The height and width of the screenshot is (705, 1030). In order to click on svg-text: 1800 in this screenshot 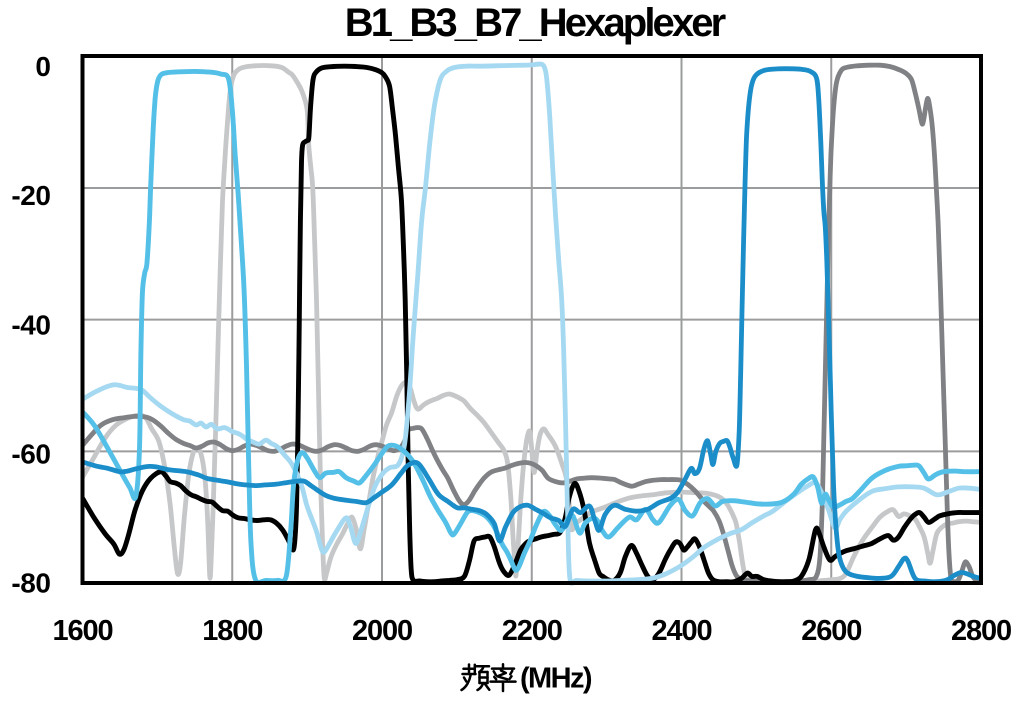, I will do `click(232, 631)`.